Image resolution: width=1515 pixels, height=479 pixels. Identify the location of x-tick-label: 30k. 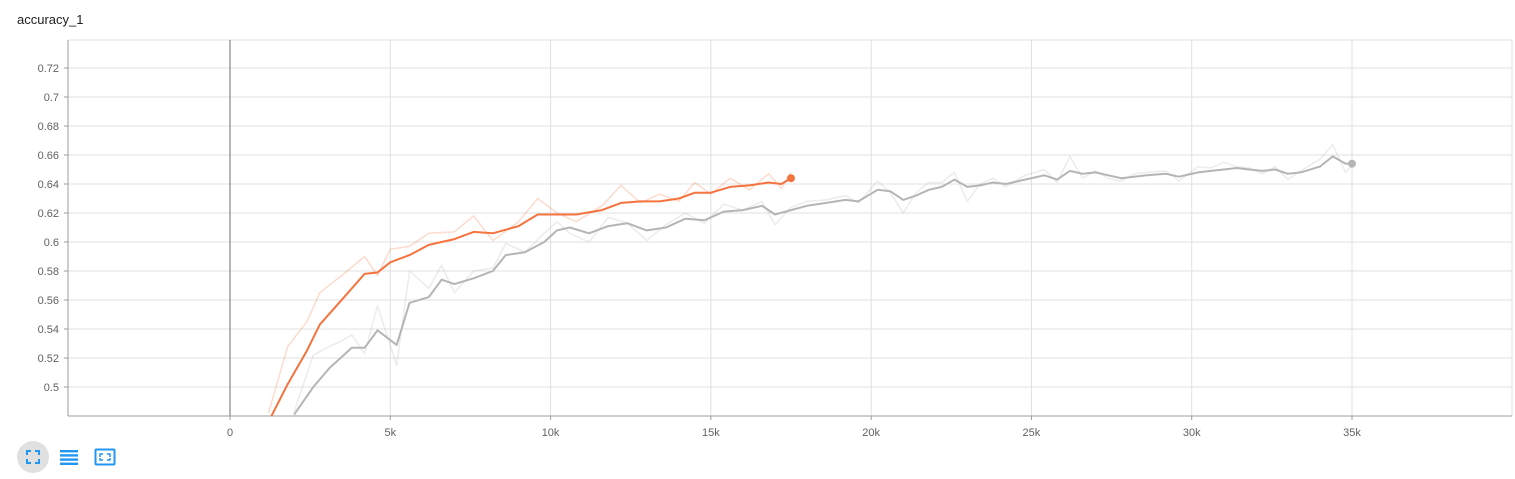
(1192, 433).